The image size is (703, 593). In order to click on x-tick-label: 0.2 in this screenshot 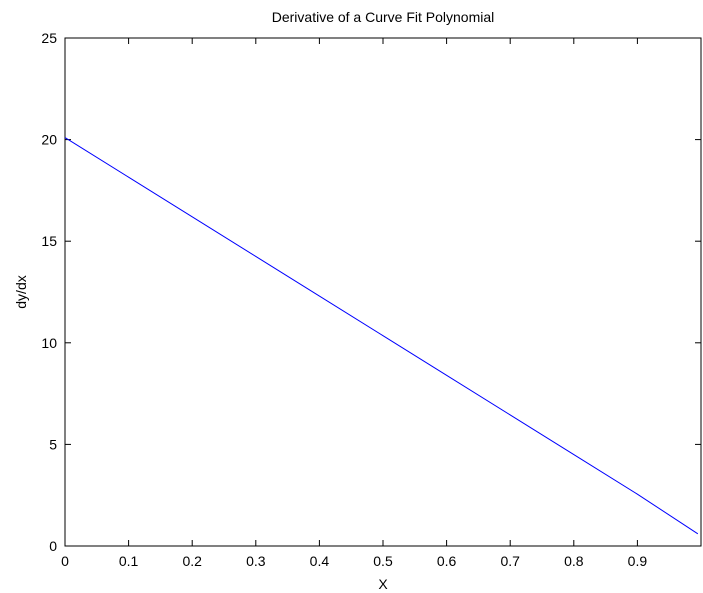, I will do `click(192, 561)`.